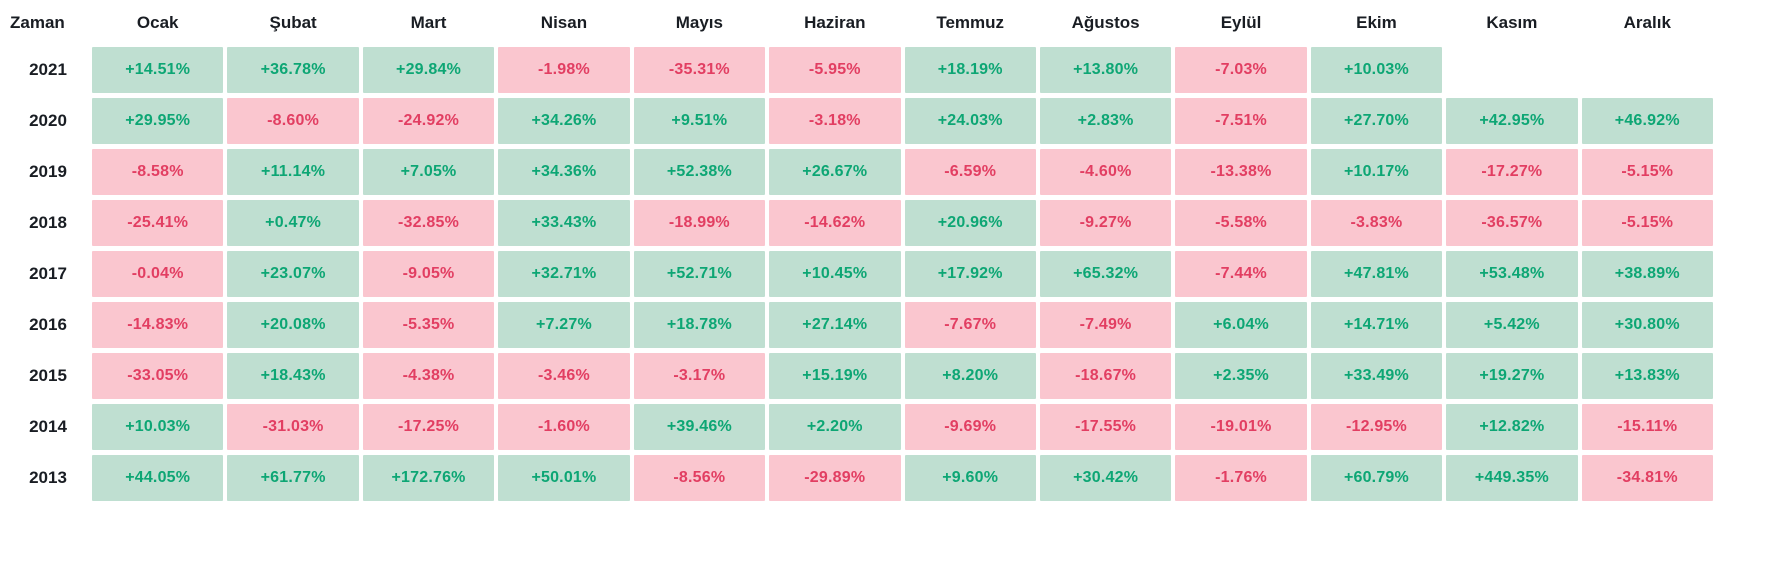 The image size is (1783, 587). What do you see at coordinates (1105, 70) in the screenshot?
I see `return-cell-2021-m8: +13.80%` at bounding box center [1105, 70].